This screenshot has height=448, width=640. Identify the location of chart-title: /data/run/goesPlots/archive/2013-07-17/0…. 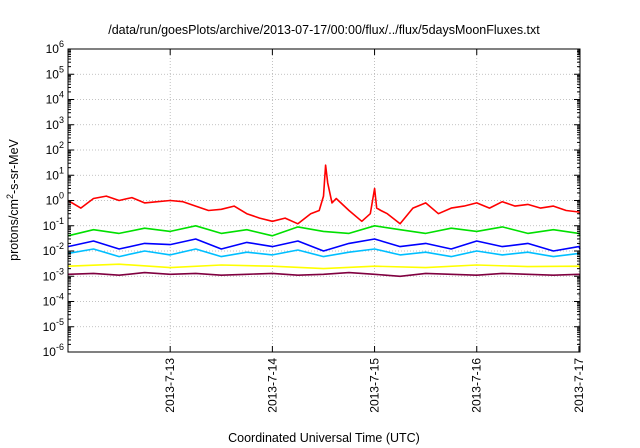
(324, 30).